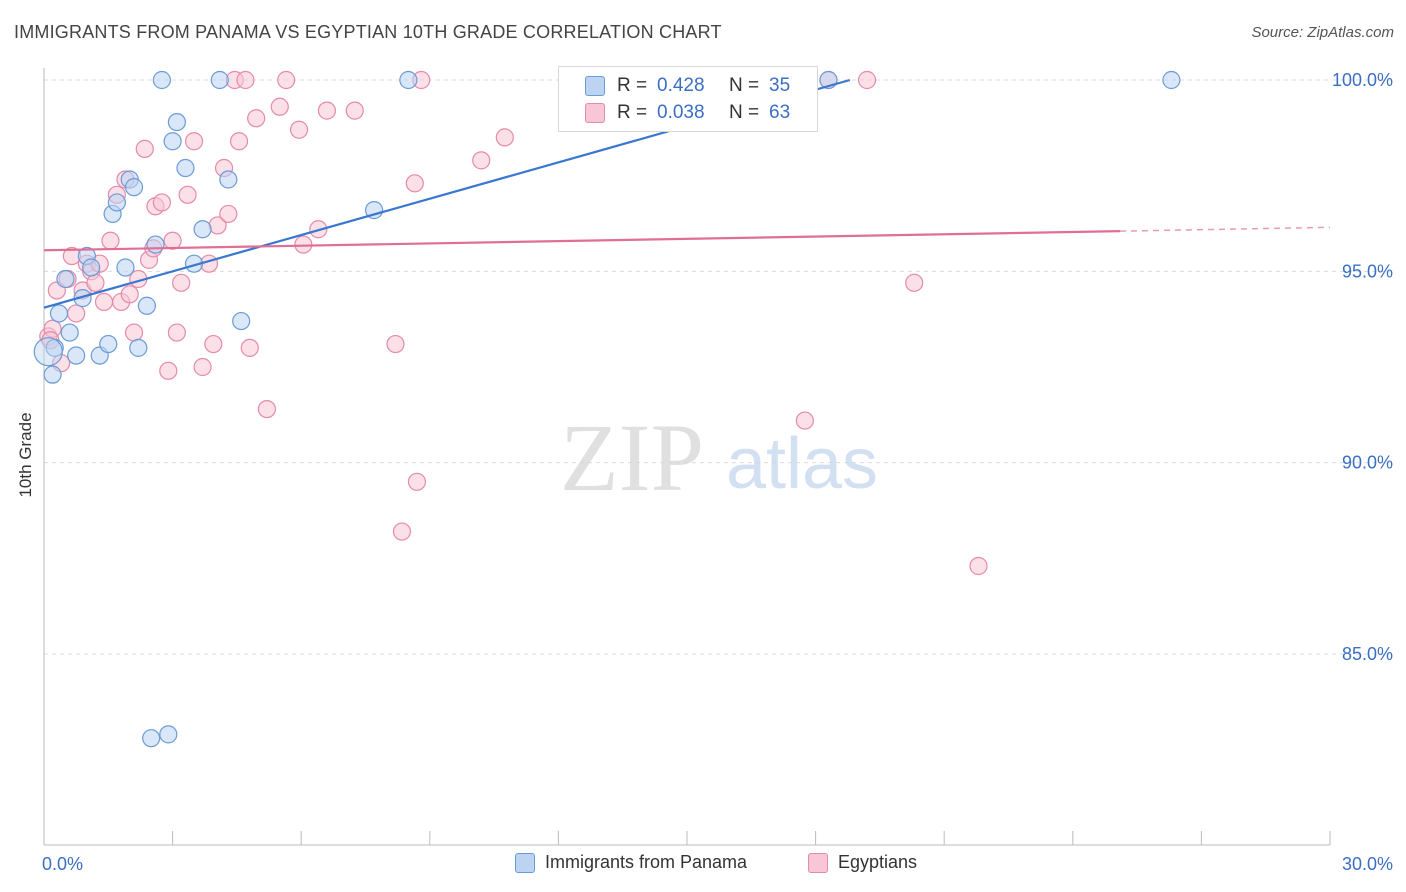  Describe the element at coordinates (681, 112) in the screenshot. I see `r-value-egyptians: 0.038` at that location.